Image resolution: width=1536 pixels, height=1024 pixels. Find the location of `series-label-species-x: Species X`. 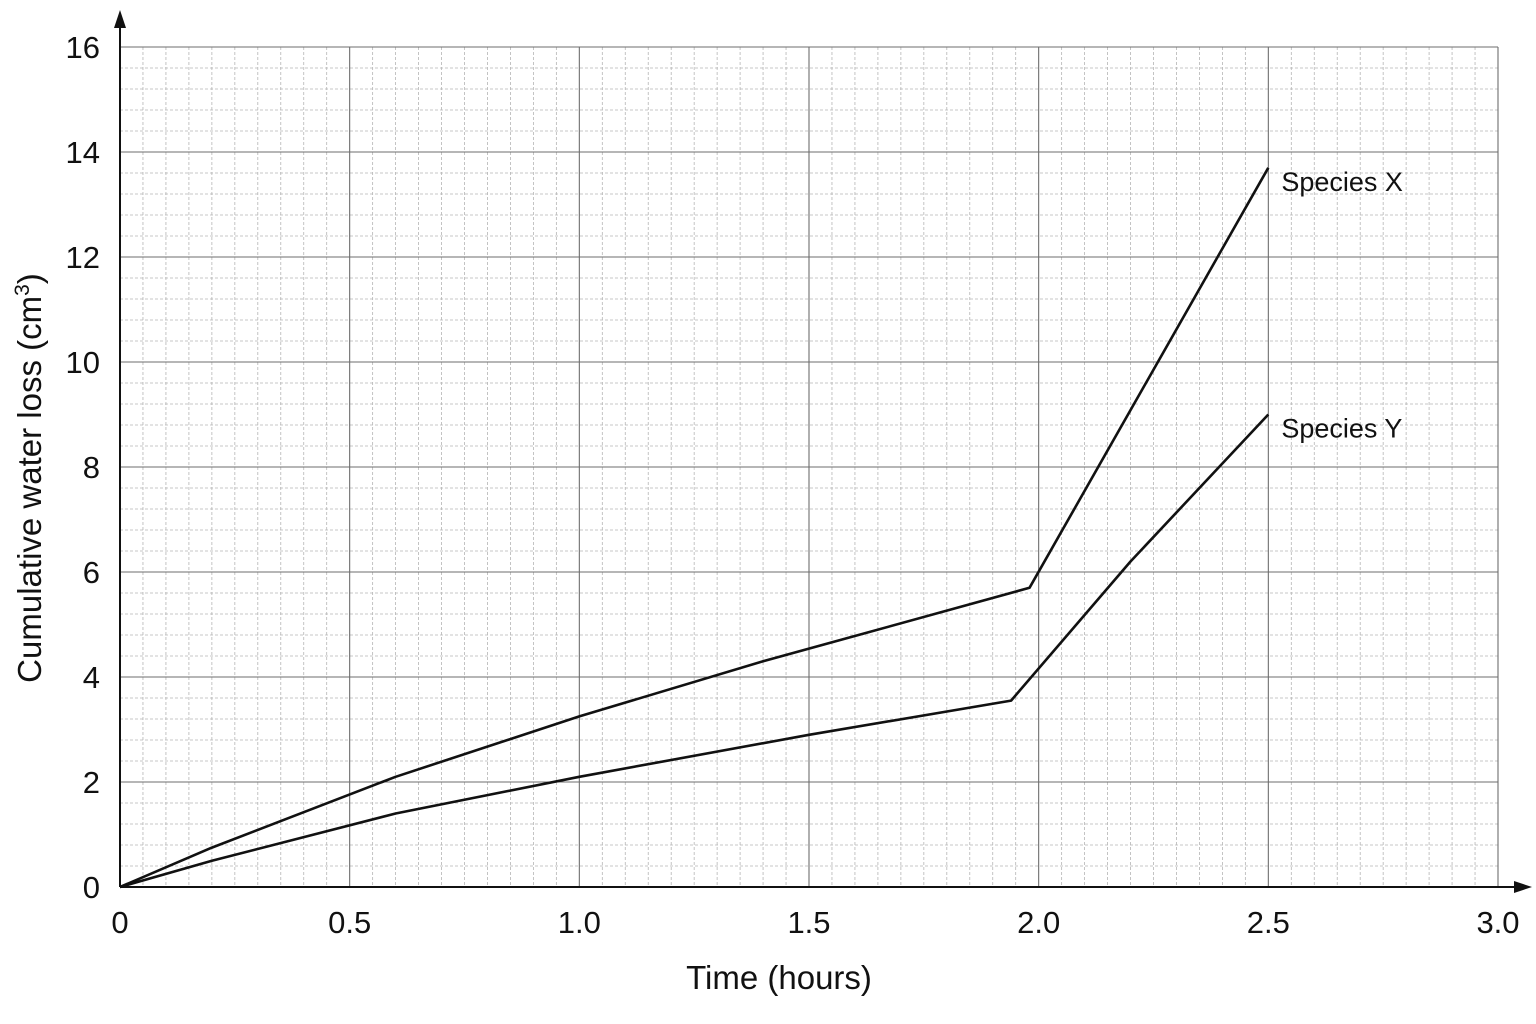

series-label-species-x: Species X is located at coordinates (1342, 182).